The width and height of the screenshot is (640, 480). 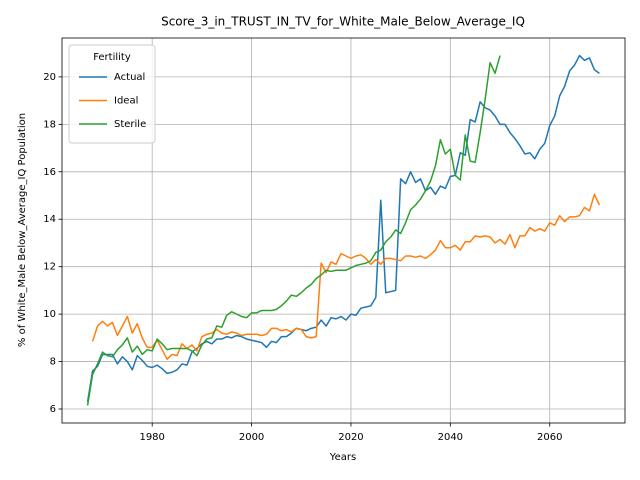 I want to click on x-tick-label: 2000, so click(x=251, y=437).